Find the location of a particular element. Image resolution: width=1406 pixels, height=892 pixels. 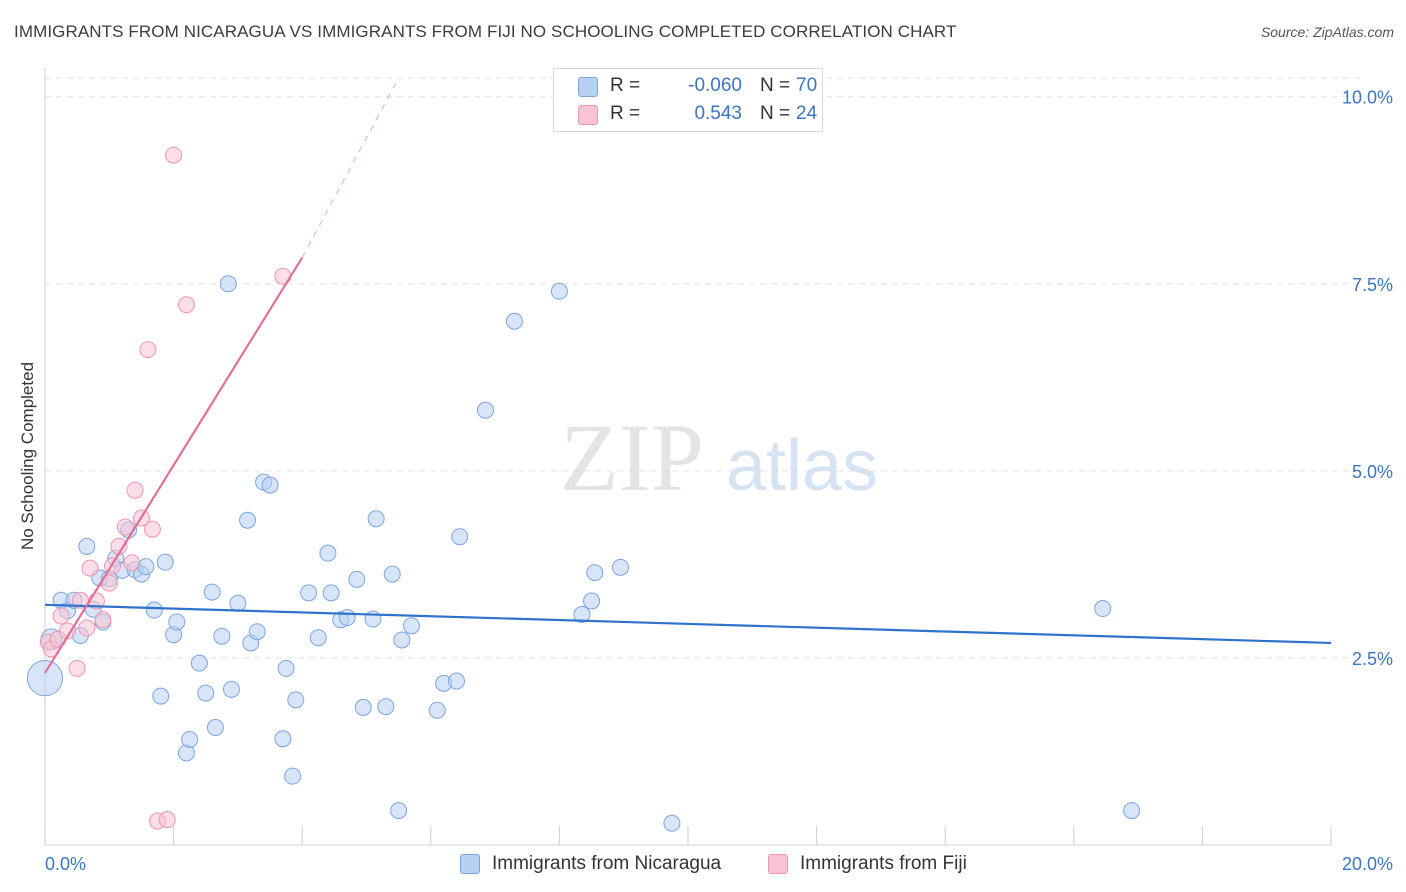

y-tick-label: 7.5% is located at coordinates (1372, 285).